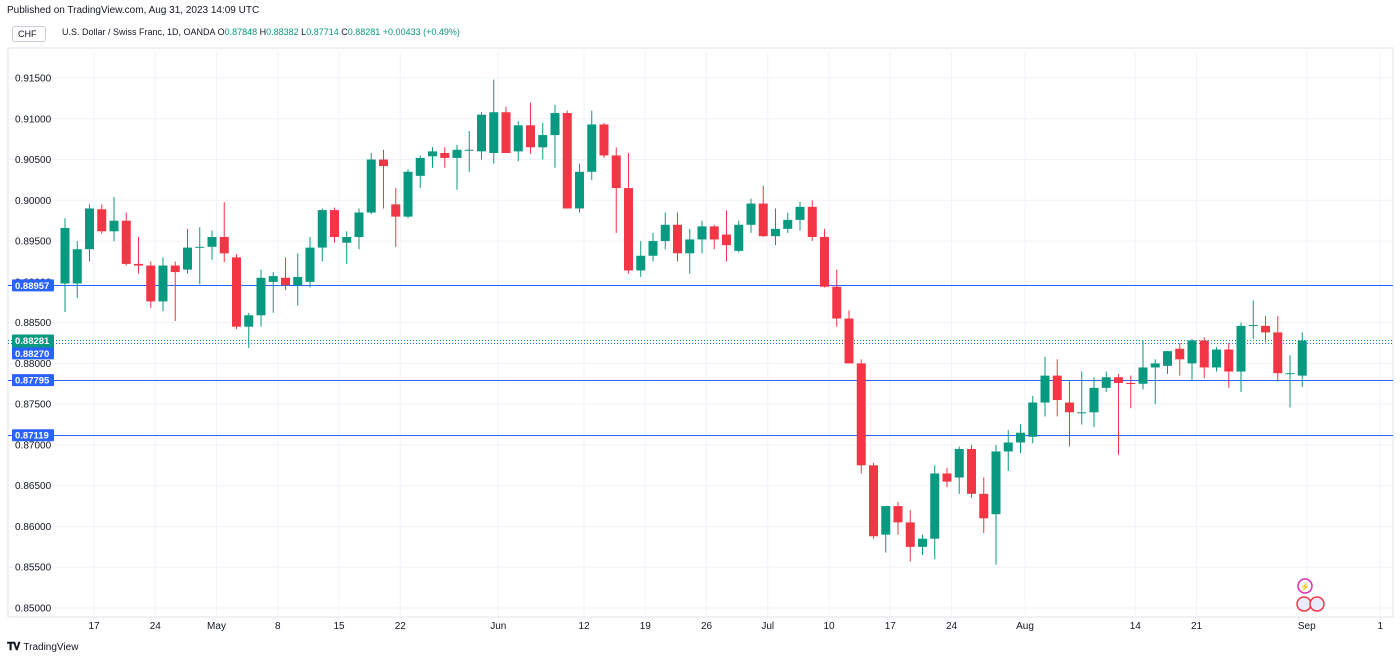  I want to click on us-flag-event-icon, so click(1304, 604).